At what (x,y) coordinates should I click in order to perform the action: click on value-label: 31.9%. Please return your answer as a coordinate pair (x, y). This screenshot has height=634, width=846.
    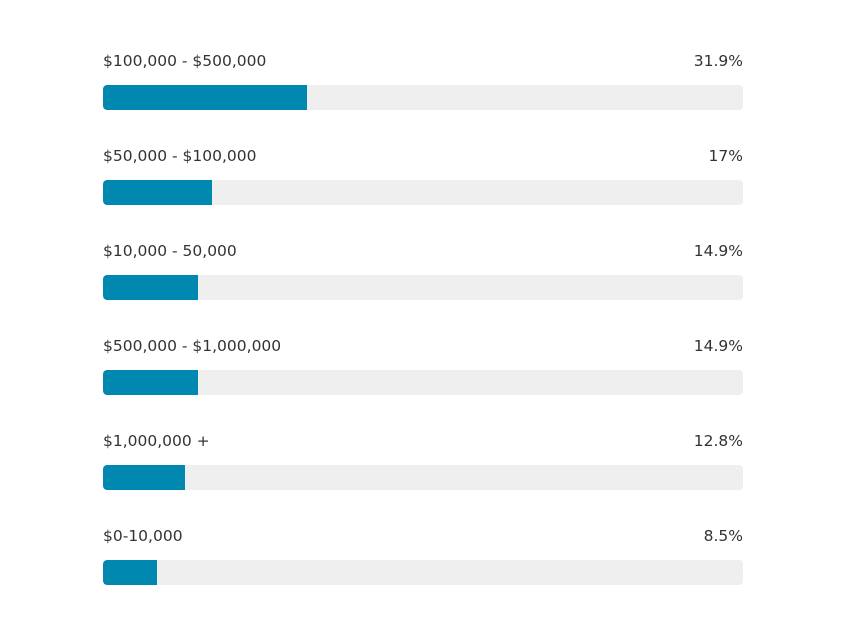
    Looking at the image, I should click on (718, 61).